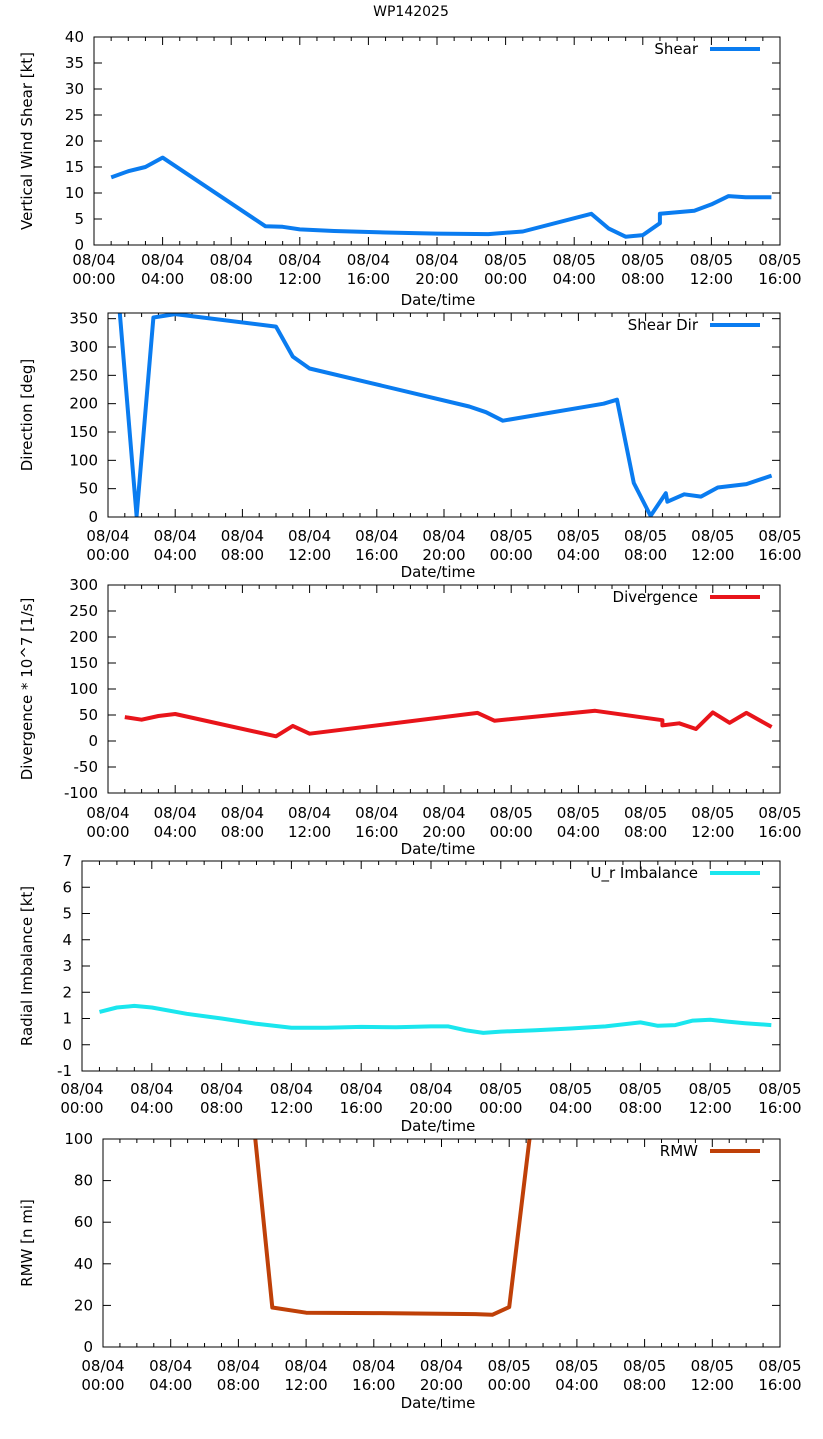 This screenshot has height=1439, width=823. I want to click on y-axis-title: RMW [n mi], so click(27, 1243).